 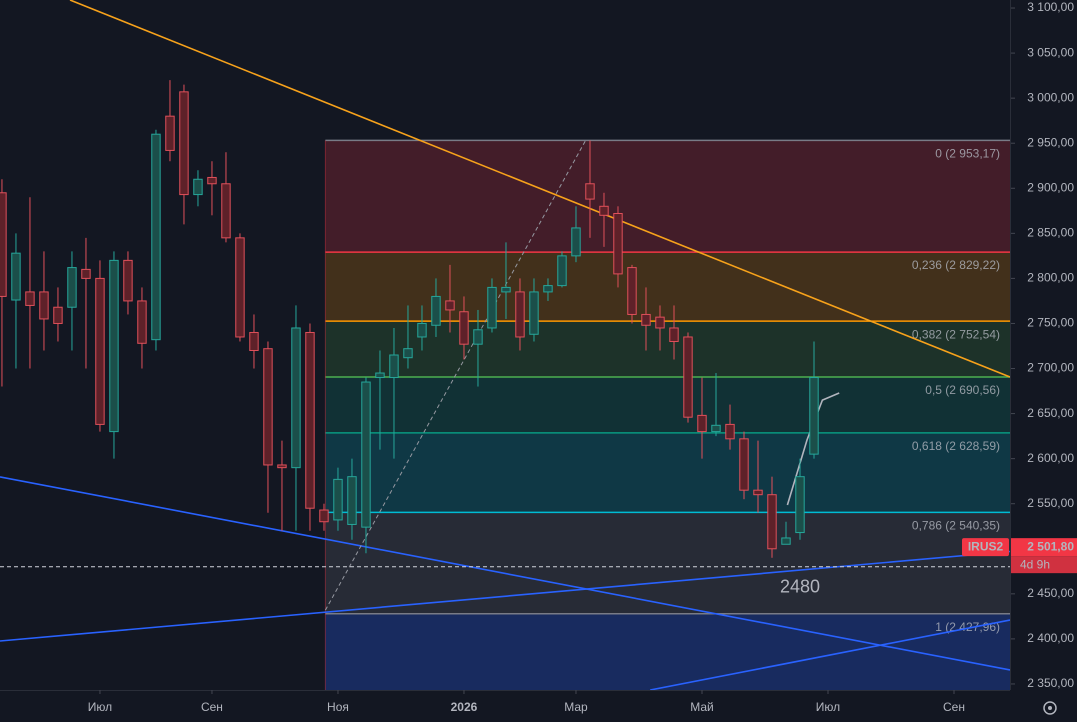 What do you see at coordinates (1050, 546) in the screenshot?
I see `price-tag-label: 2 501,80` at bounding box center [1050, 546].